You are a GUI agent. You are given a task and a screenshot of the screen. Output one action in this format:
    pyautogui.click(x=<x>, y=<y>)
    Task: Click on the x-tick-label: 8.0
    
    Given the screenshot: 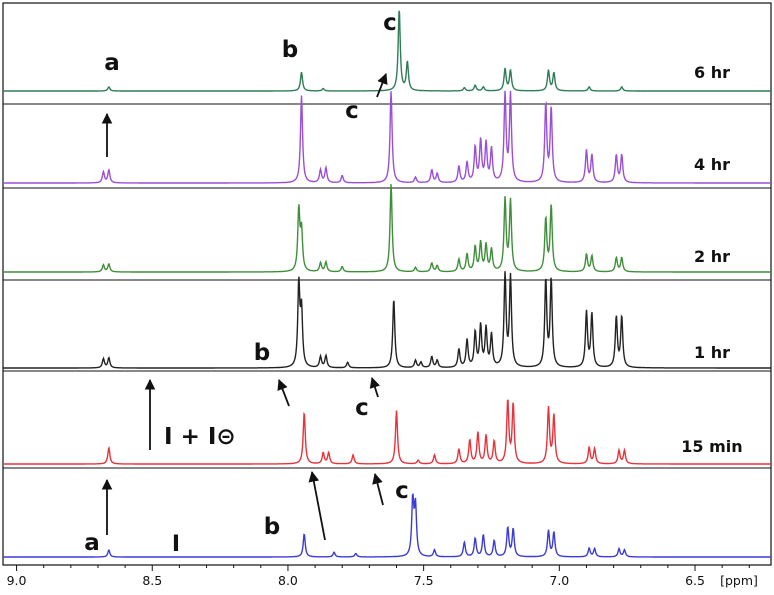 What is the action you would take?
    pyautogui.click(x=288, y=580)
    